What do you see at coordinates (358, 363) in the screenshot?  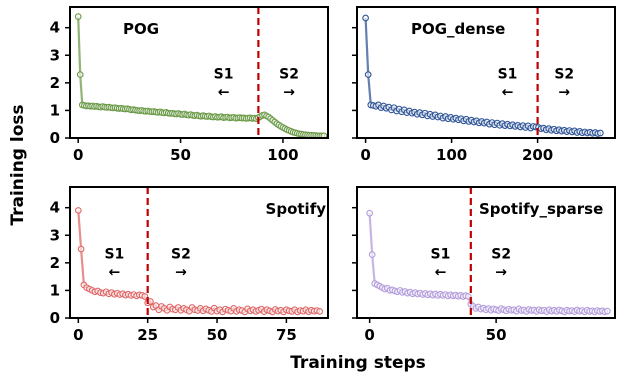 I see `x-axis-label: Training steps` at bounding box center [358, 363].